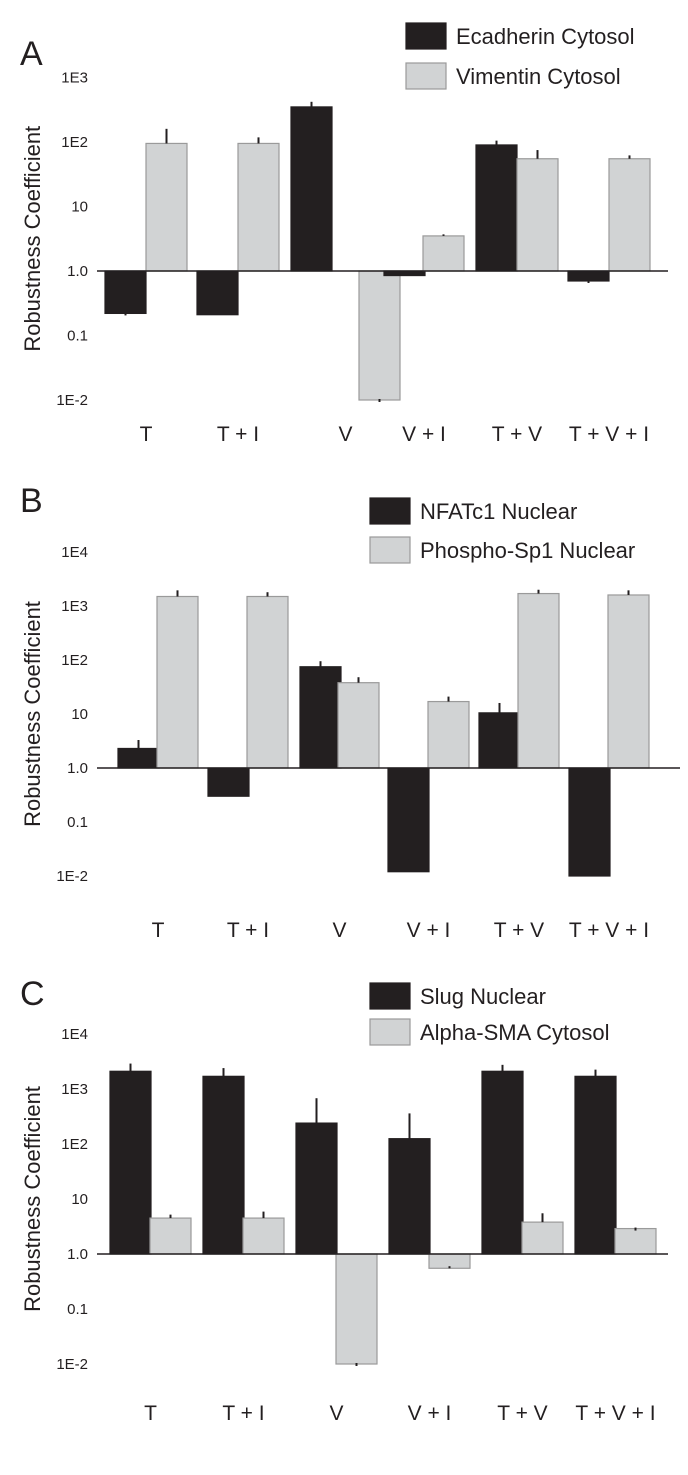 This screenshot has width=688, height=1475. I want to click on legend-label: Ecadherin Cytosol, so click(545, 36).